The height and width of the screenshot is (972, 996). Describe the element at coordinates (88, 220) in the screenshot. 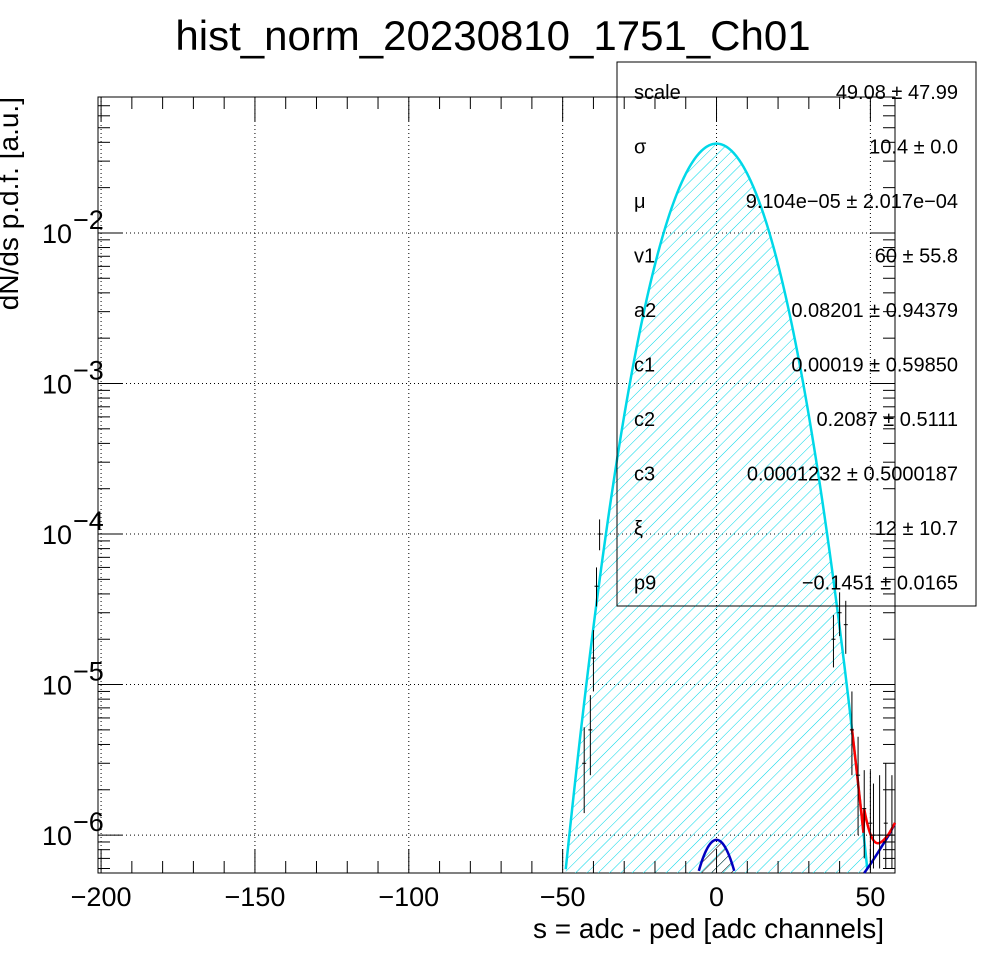

I see `y-tick-exponent: −2` at that location.